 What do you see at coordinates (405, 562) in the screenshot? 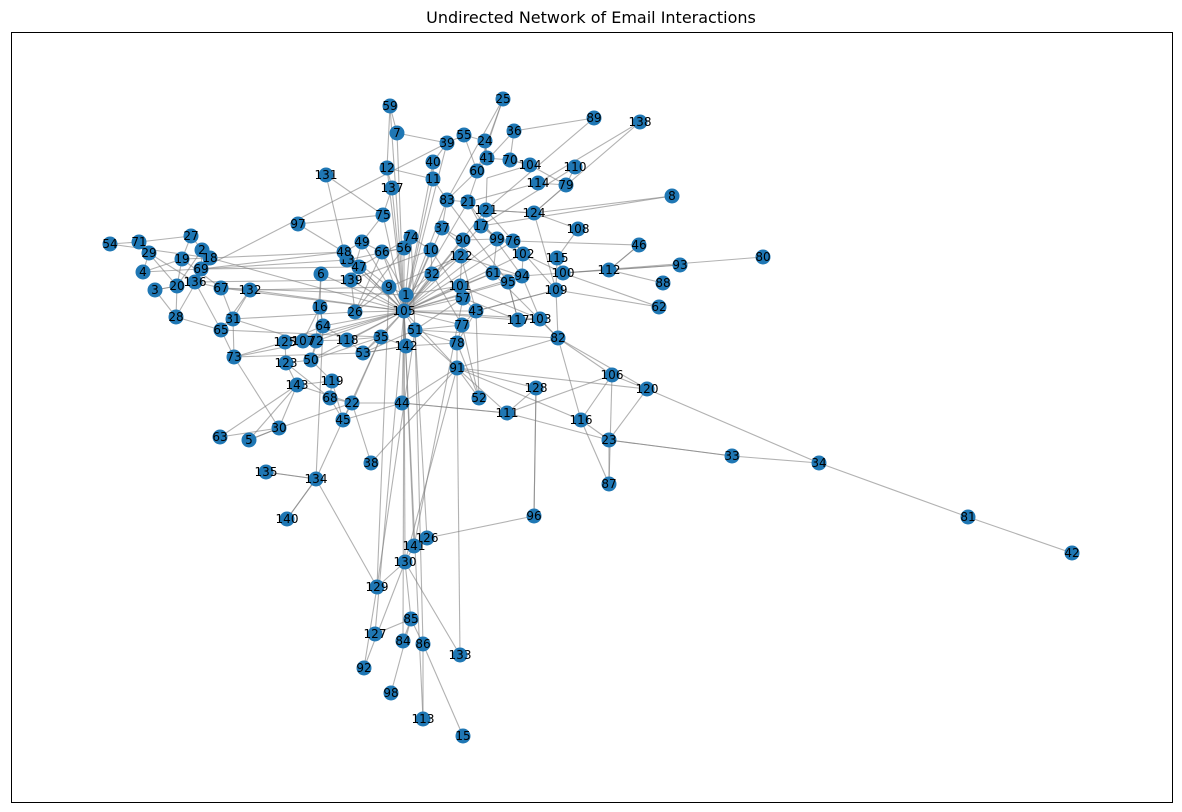
I see `node-130: 130` at bounding box center [405, 562].